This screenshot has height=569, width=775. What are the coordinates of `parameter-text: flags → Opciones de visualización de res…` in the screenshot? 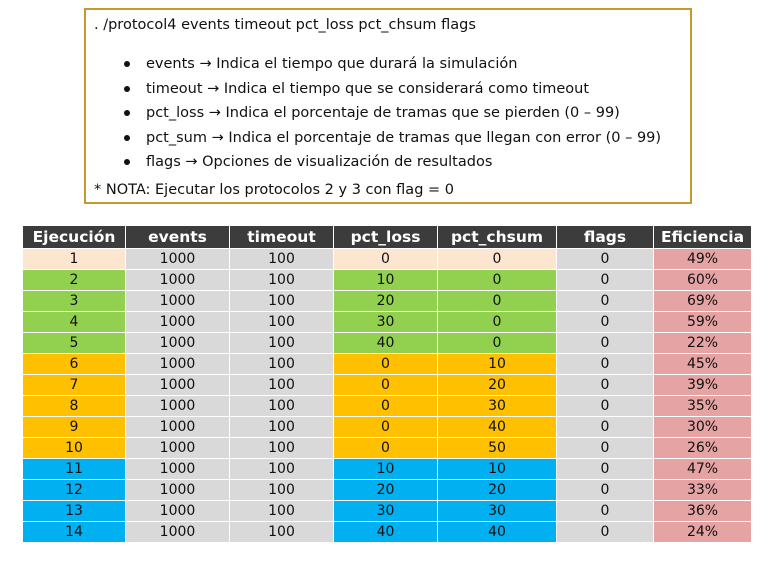 It's located at (319, 162).